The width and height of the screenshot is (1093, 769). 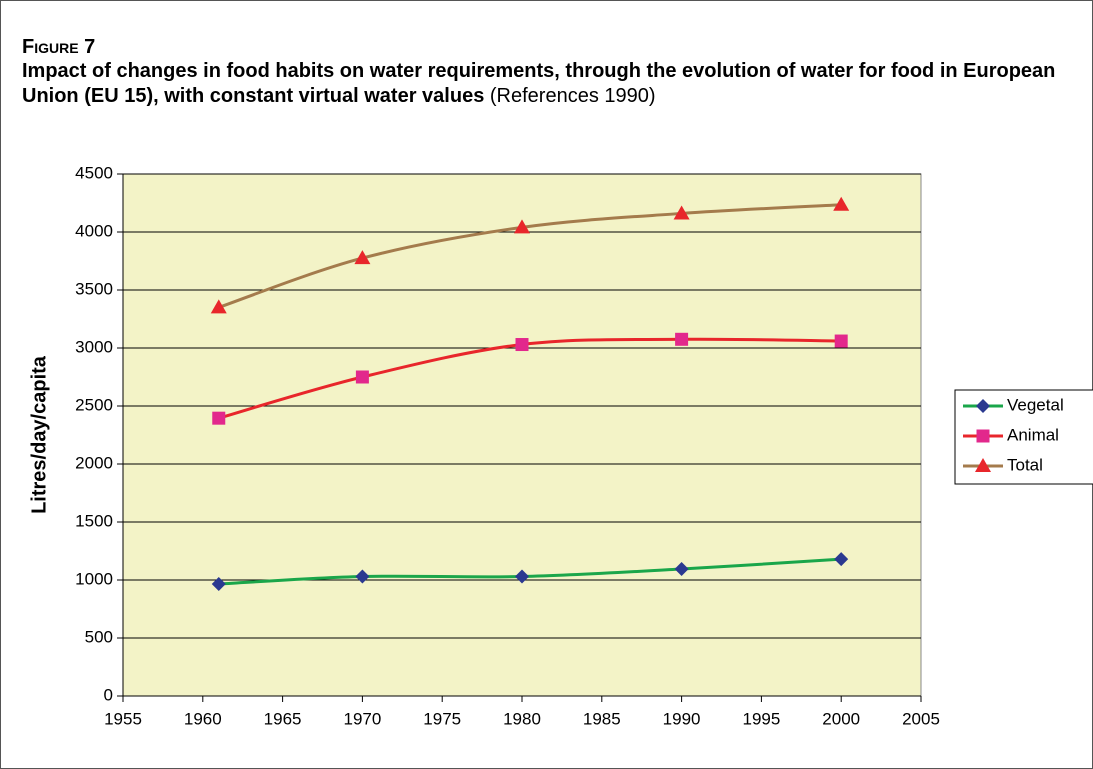 What do you see at coordinates (283, 718) in the screenshot?
I see `x-tick-label: 1965` at bounding box center [283, 718].